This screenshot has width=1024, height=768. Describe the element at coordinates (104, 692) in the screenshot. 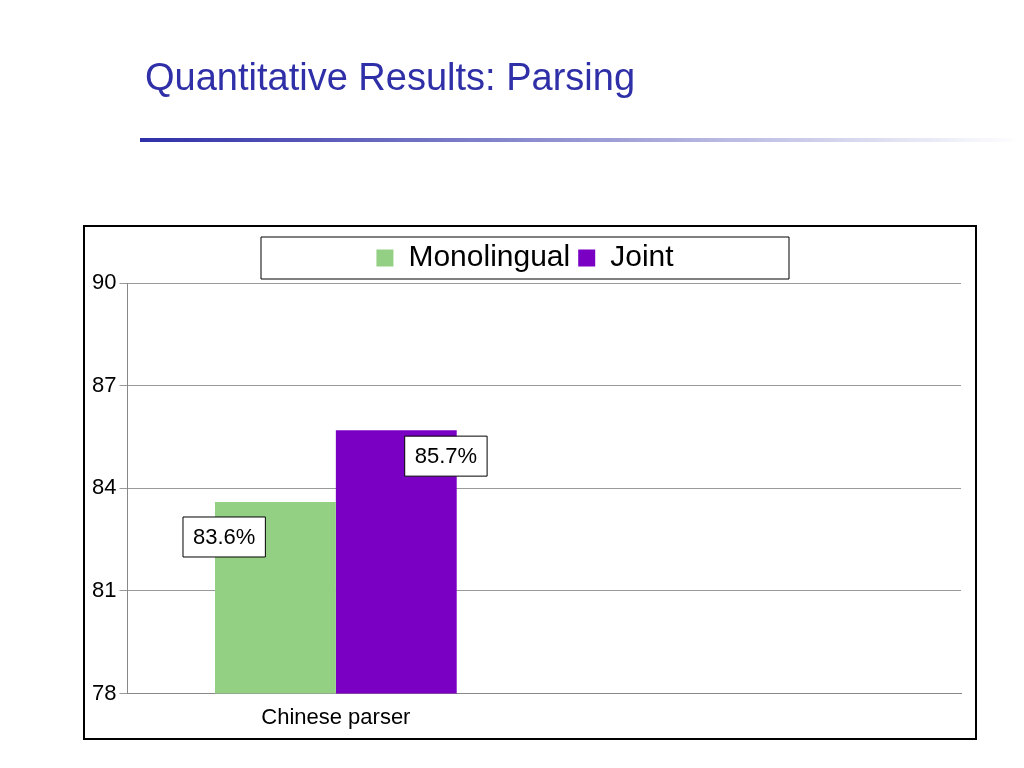

I see `y-tick-label: 78` at that location.